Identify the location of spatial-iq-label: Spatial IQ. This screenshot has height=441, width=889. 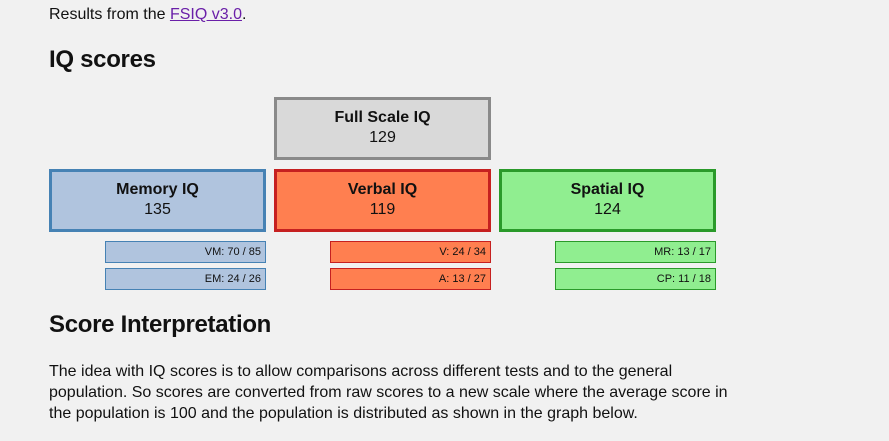
(607, 189).